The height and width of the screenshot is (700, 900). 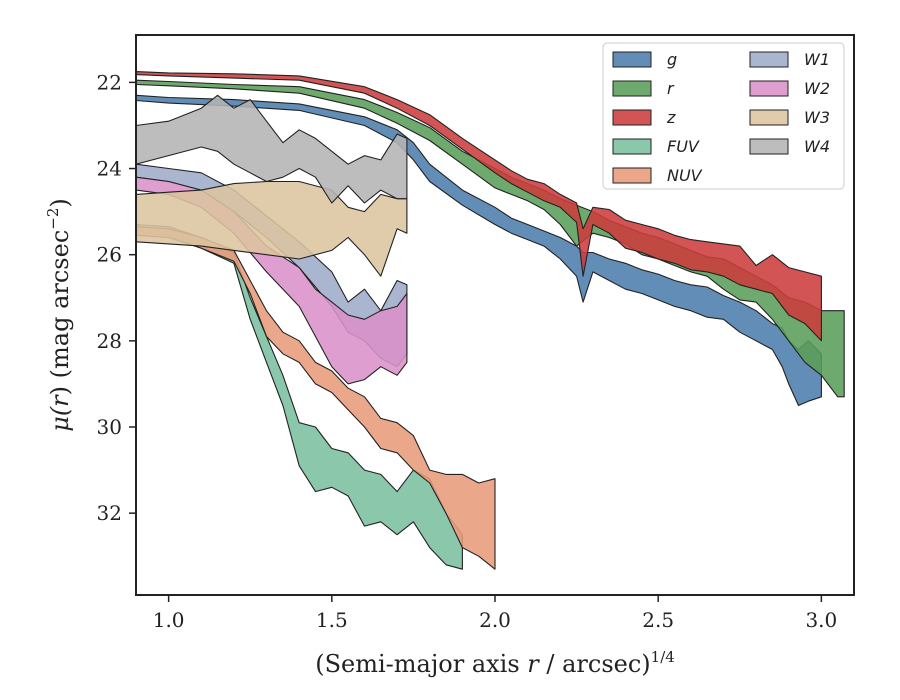 I want to click on x-tick-label: 2.0, so click(x=495, y=620).